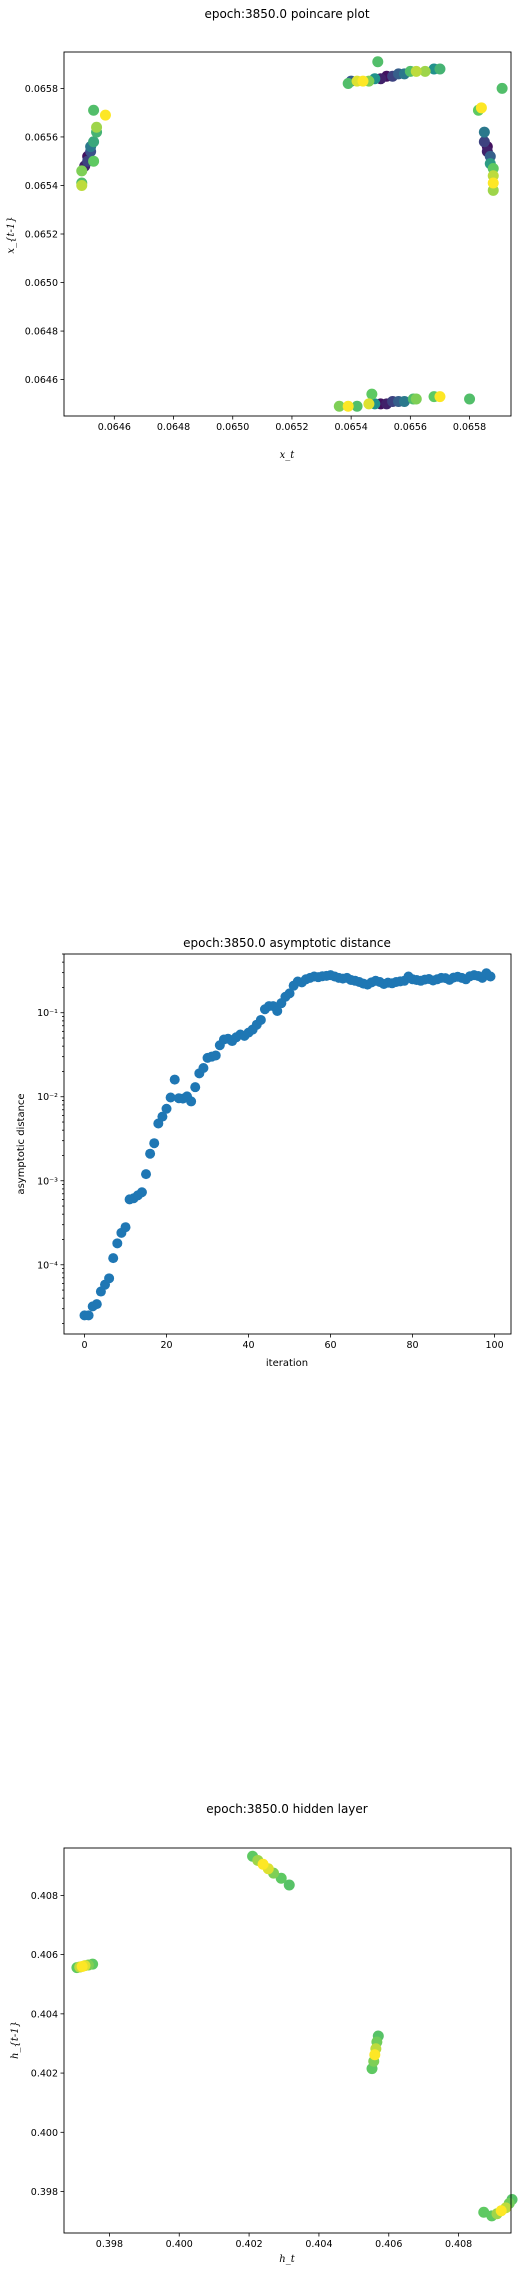 This screenshot has height=2270, width=518. I want to click on x-tick-label: 0.404, so click(318, 2244).